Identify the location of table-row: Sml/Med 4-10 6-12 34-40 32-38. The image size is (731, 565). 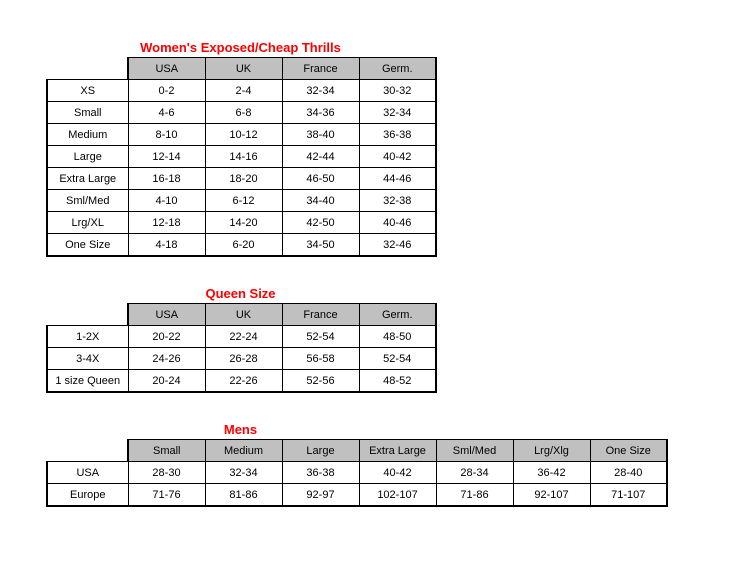
(241, 200).